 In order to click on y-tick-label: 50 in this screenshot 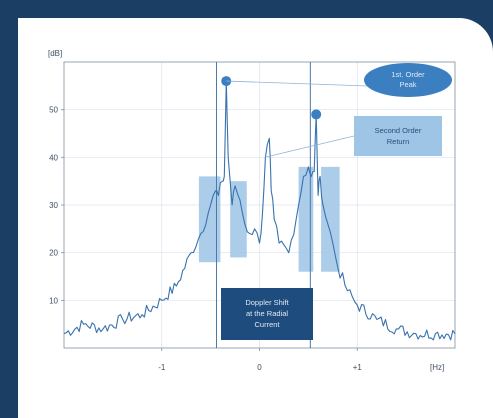, I will do `click(53, 110)`.